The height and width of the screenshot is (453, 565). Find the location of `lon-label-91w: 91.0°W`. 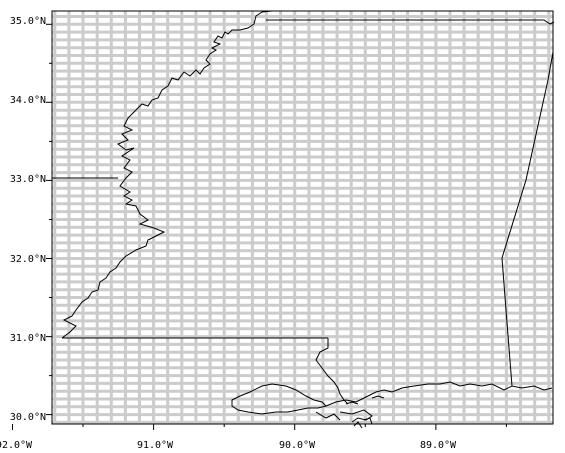

lon-label-91w: 91.0°W is located at coordinates (155, 445).